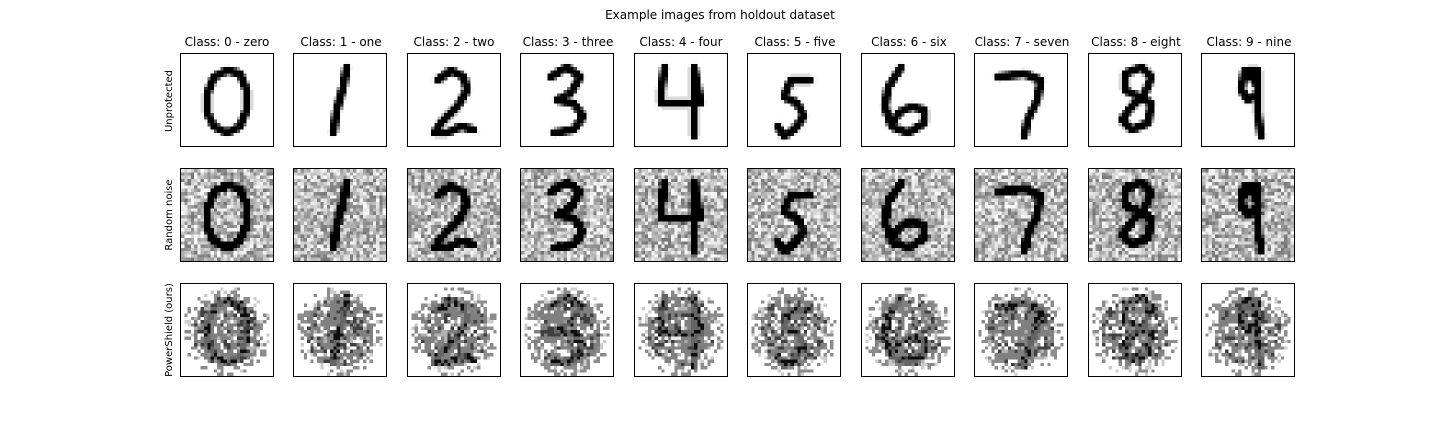  What do you see at coordinates (454, 42) in the screenshot?
I see `column-title-2: Class: 2 - two` at bounding box center [454, 42].